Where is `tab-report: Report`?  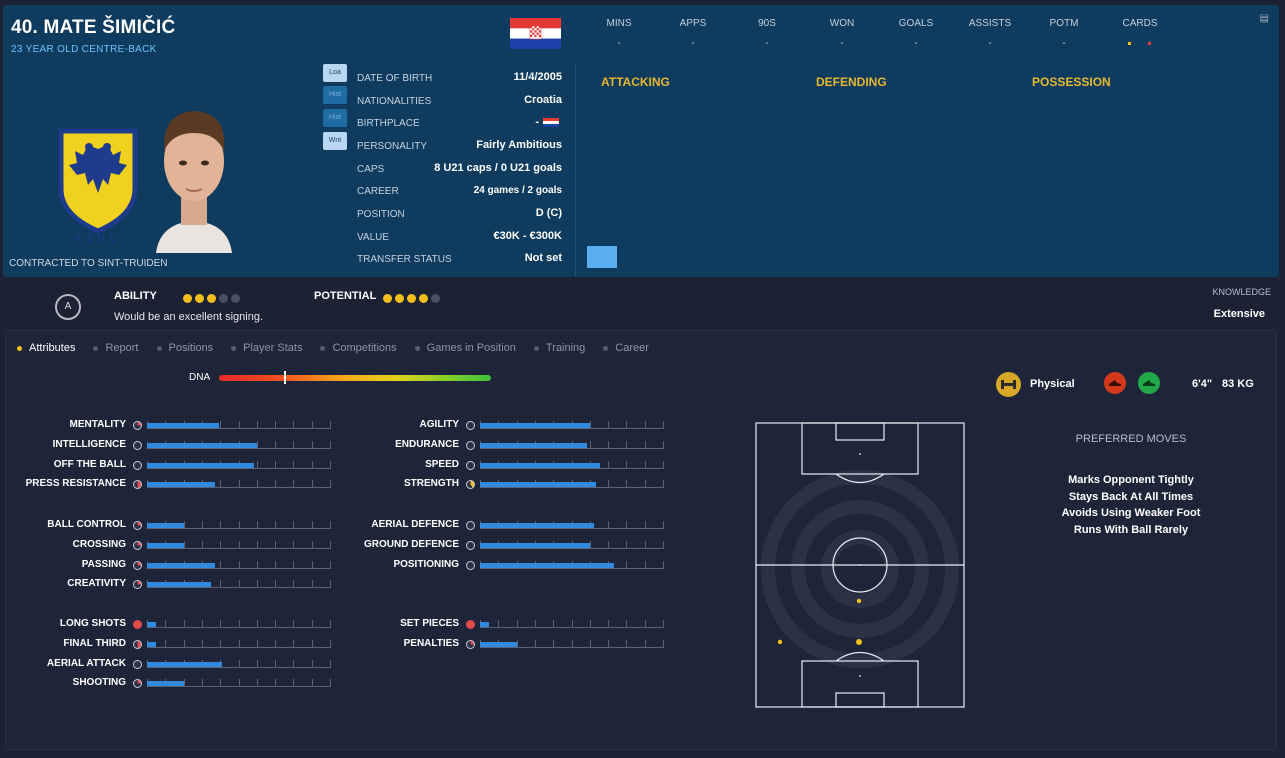
tab-report: Report is located at coordinates (116, 348).